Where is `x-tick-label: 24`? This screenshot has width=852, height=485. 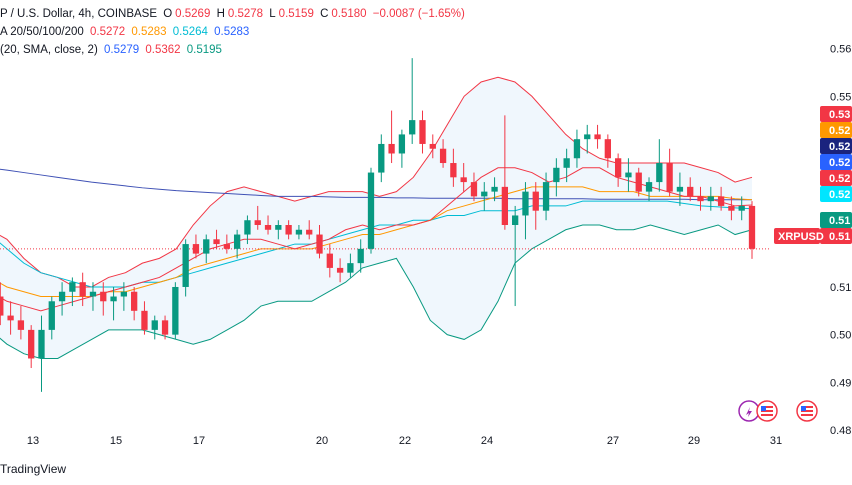 x-tick-label: 24 is located at coordinates (487, 441).